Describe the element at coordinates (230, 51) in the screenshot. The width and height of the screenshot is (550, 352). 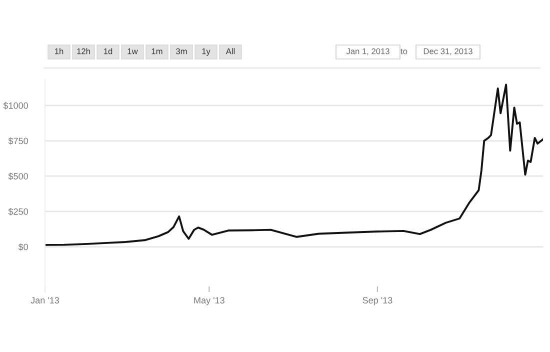
I see `text: All` at that location.